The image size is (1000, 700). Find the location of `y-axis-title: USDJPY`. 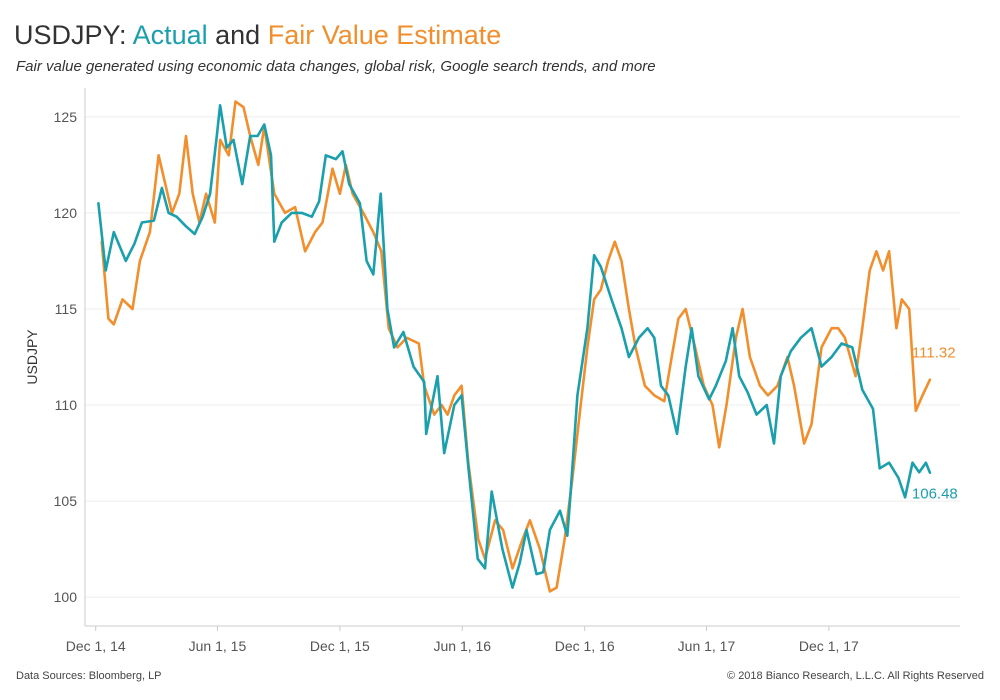

y-axis-title: USDJPY is located at coordinates (32, 357).